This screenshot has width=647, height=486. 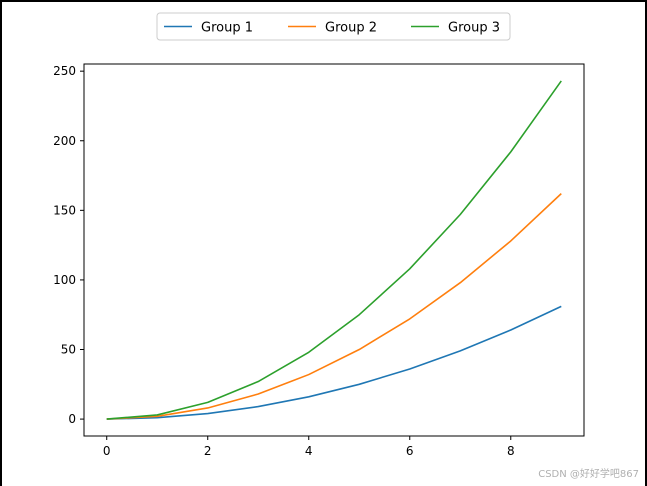 What do you see at coordinates (410, 451) in the screenshot?
I see `x-tick-label: 6` at bounding box center [410, 451].